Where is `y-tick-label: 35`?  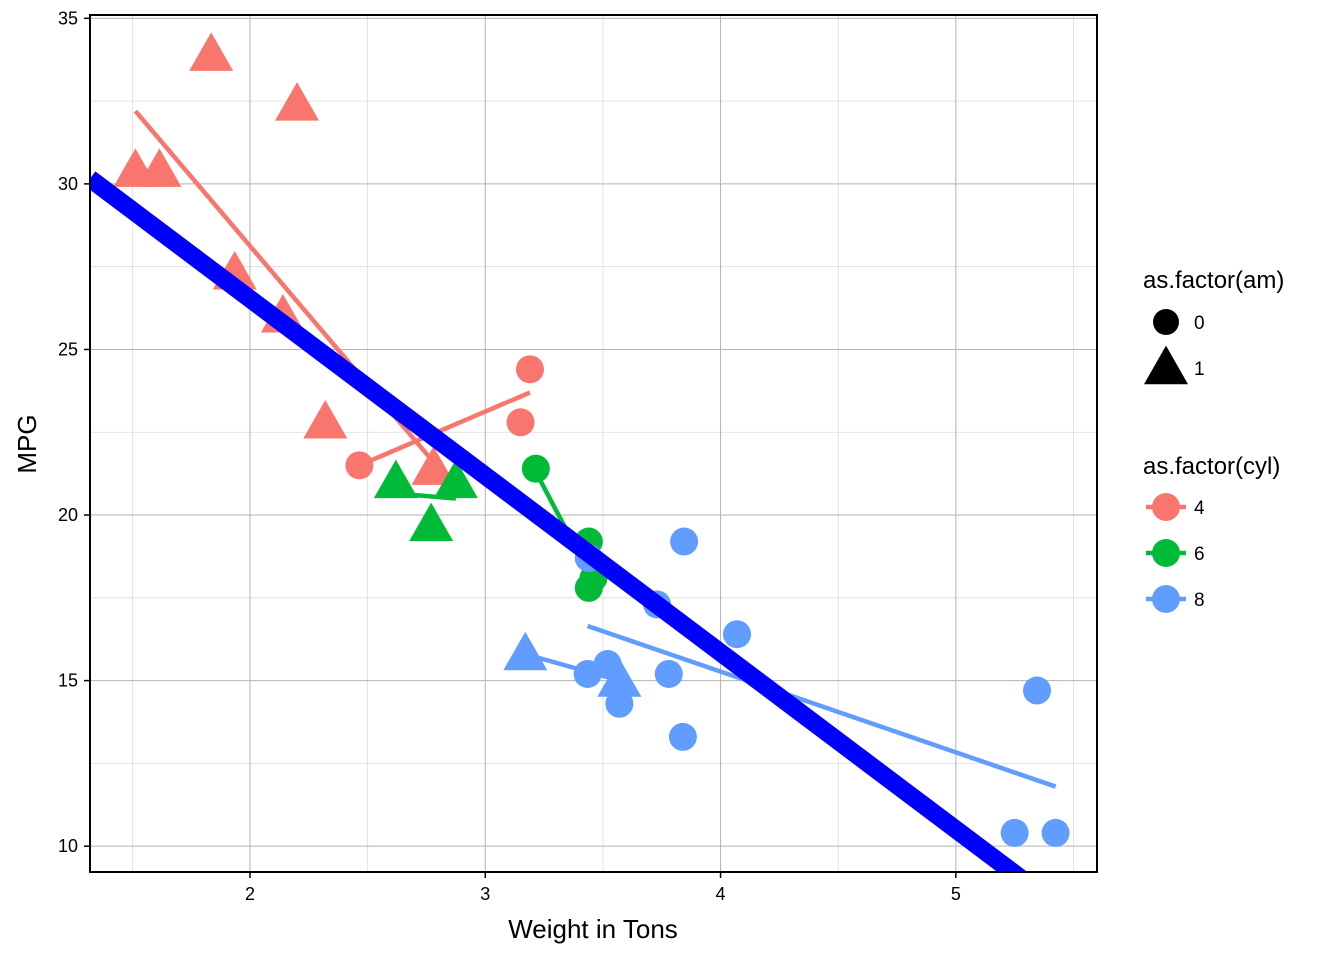 y-tick-label: 35 is located at coordinates (68, 18).